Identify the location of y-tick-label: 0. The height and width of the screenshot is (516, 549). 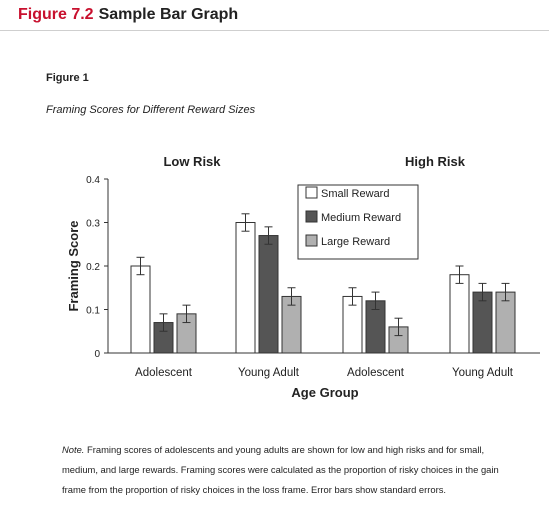
(97, 354).